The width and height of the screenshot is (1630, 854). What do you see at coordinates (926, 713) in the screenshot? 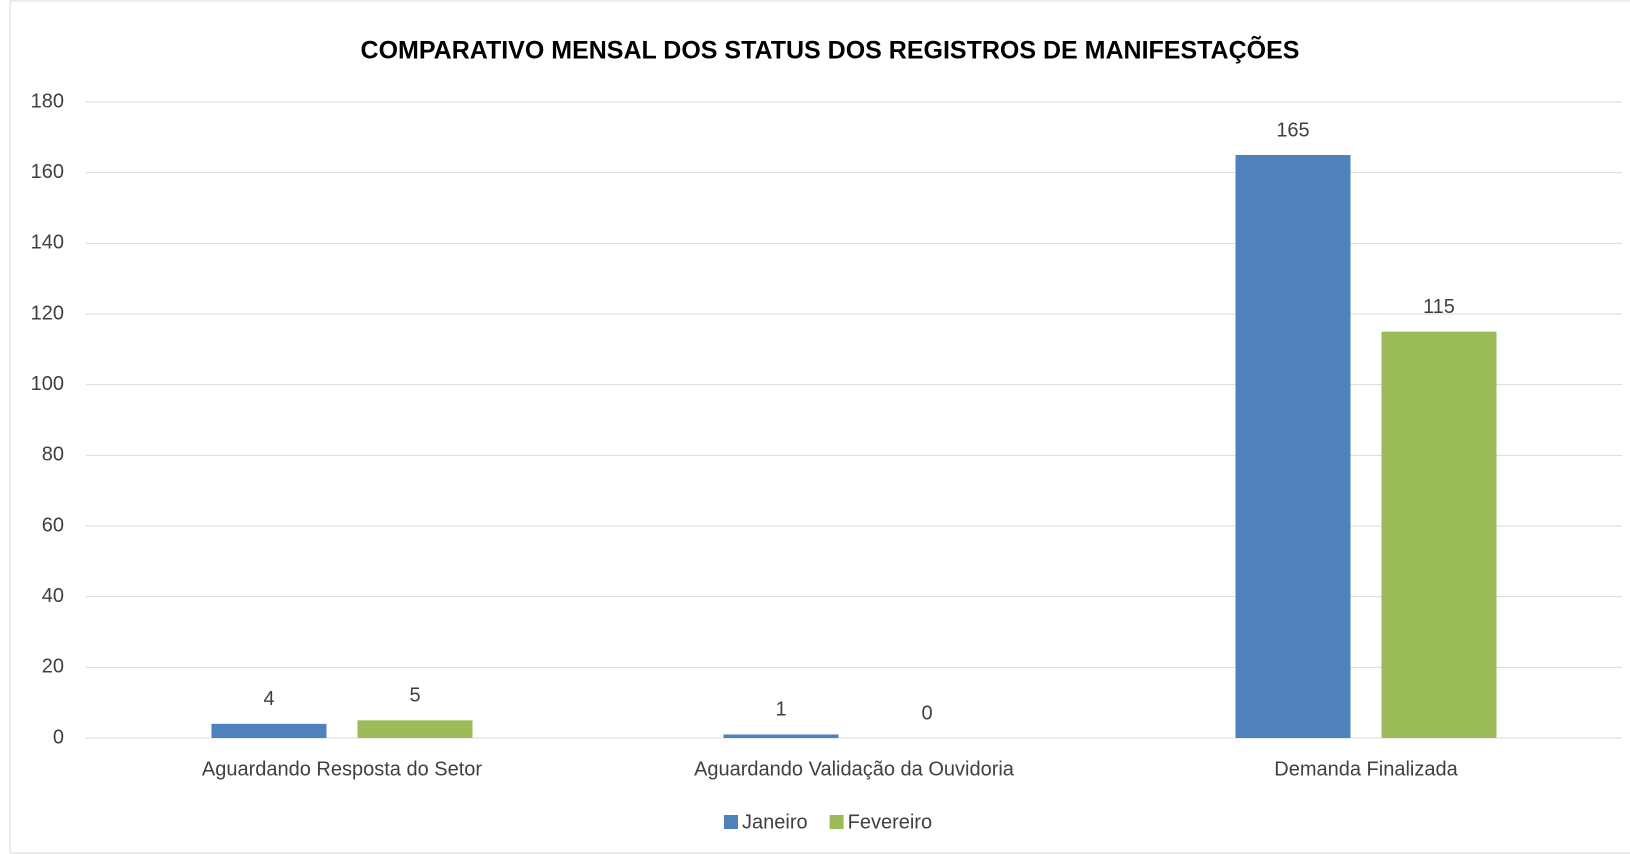
I see `value-label: 0` at bounding box center [926, 713].